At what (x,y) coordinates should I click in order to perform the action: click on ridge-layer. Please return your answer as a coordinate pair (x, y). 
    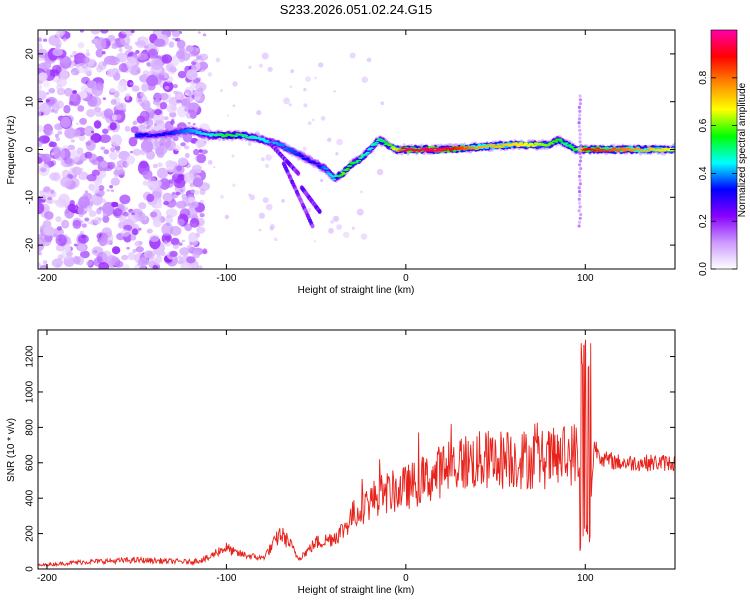
    Looking at the image, I should click on (404, 154).